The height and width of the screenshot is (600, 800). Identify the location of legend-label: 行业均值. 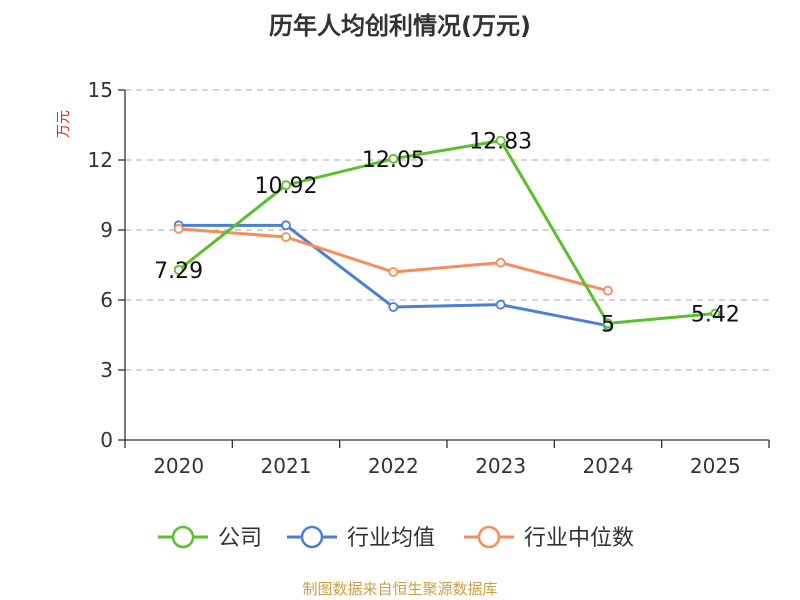
(391, 538).